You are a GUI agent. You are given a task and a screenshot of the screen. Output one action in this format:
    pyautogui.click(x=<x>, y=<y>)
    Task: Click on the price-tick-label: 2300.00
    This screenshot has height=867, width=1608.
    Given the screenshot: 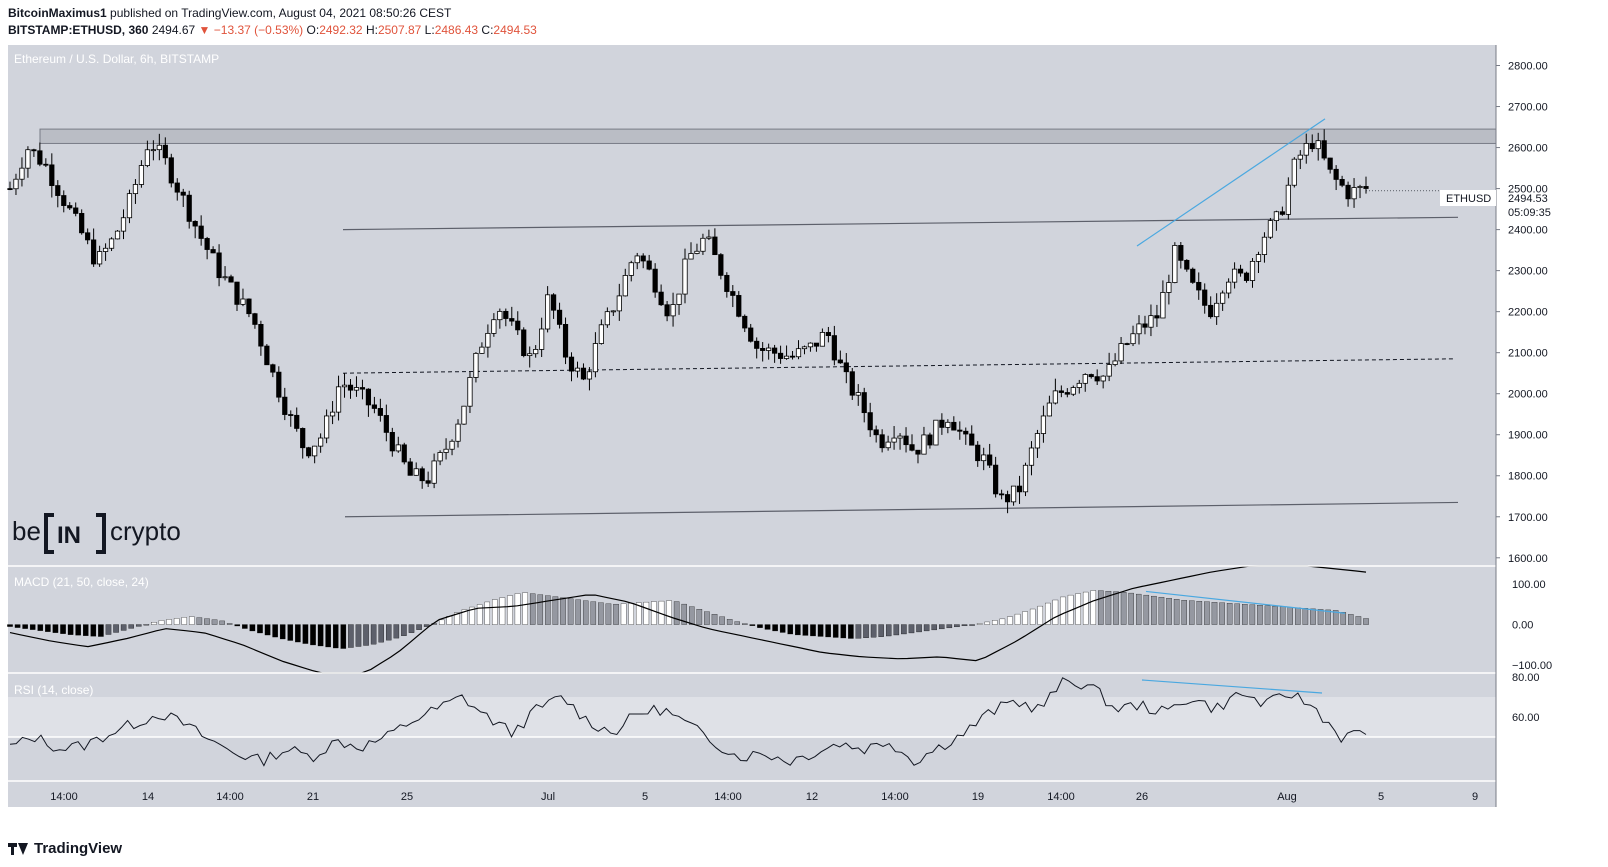 What is the action you would take?
    pyautogui.click(x=1528, y=272)
    